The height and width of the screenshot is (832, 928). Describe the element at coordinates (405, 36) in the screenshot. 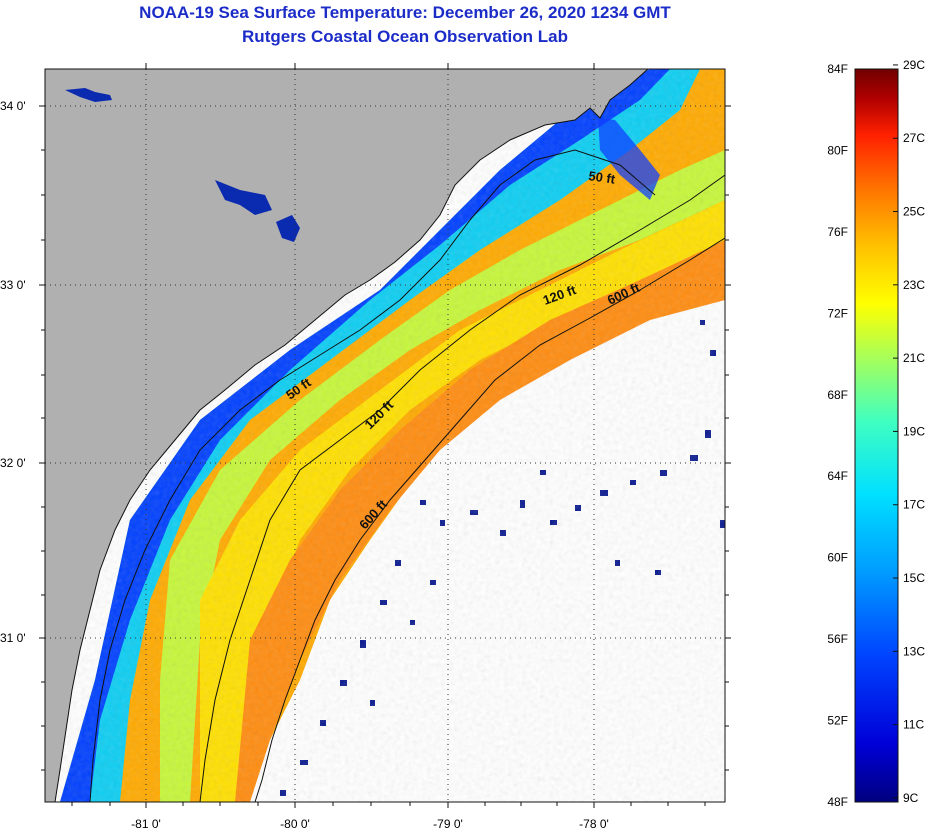

I see `map-subtitle: Rutgers Coastal Ocean Observation Lab` at that location.